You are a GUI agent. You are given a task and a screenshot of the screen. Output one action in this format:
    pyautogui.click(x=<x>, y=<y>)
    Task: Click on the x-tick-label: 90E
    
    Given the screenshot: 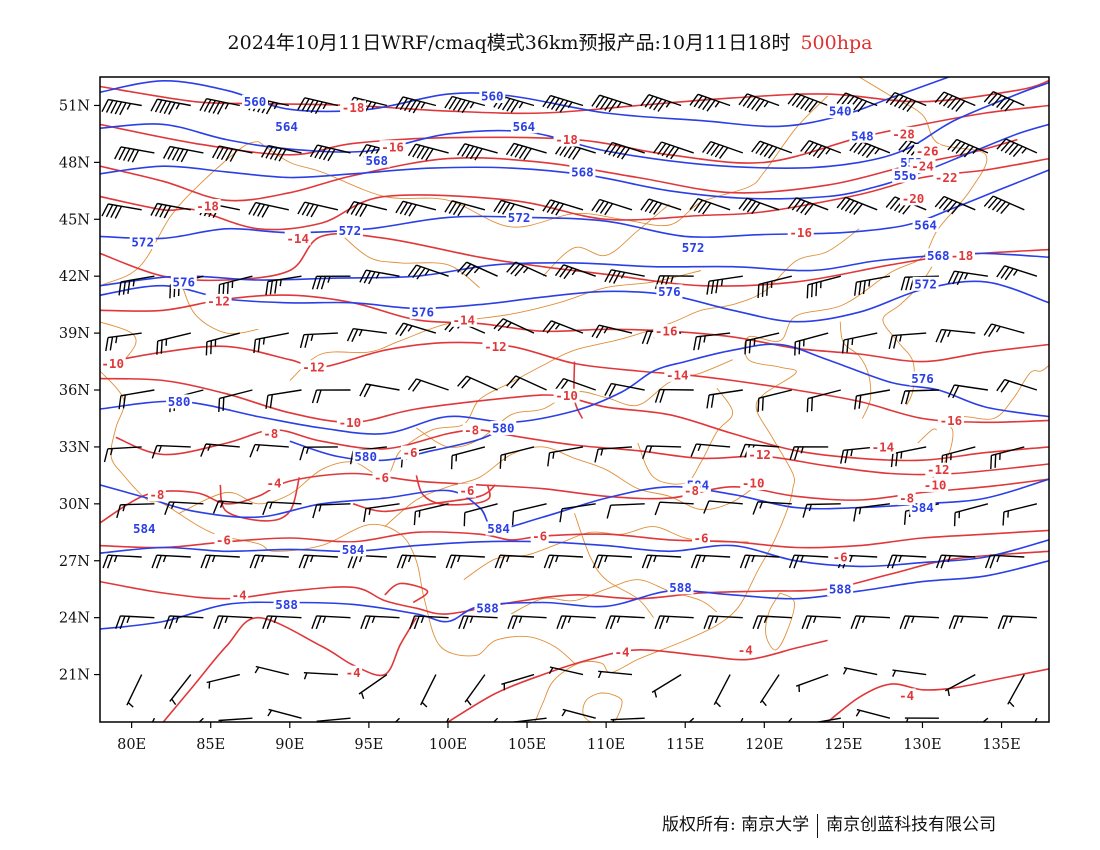 What is the action you would take?
    pyautogui.click(x=289, y=745)
    